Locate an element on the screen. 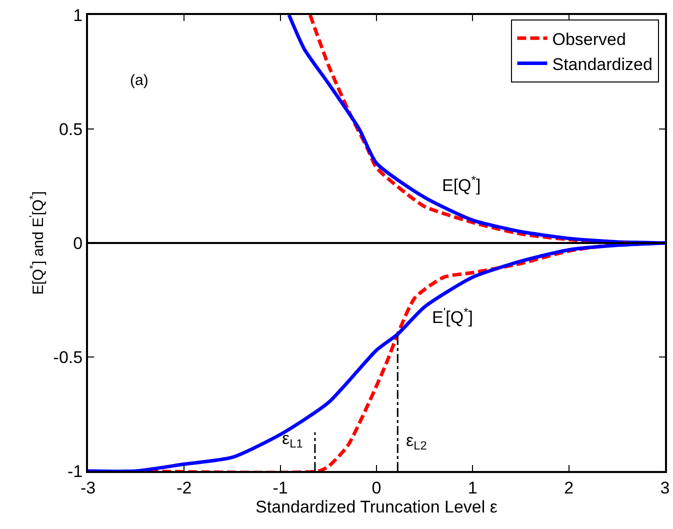 This screenshot has height=529, width=673. legend-label: Standardized is located at coordinates (602, 64).